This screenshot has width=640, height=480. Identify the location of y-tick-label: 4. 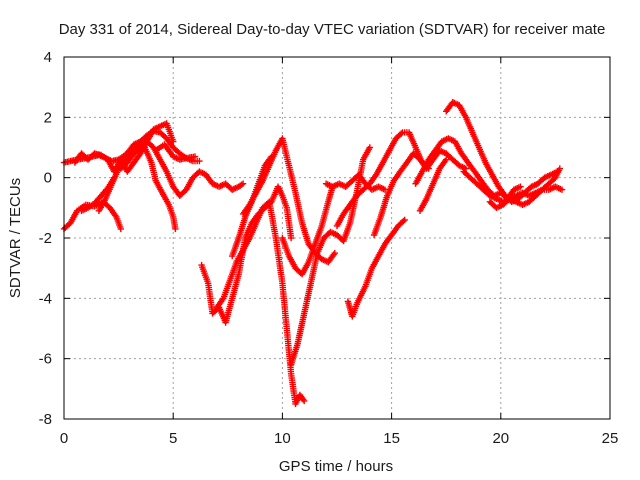
(48, 57).